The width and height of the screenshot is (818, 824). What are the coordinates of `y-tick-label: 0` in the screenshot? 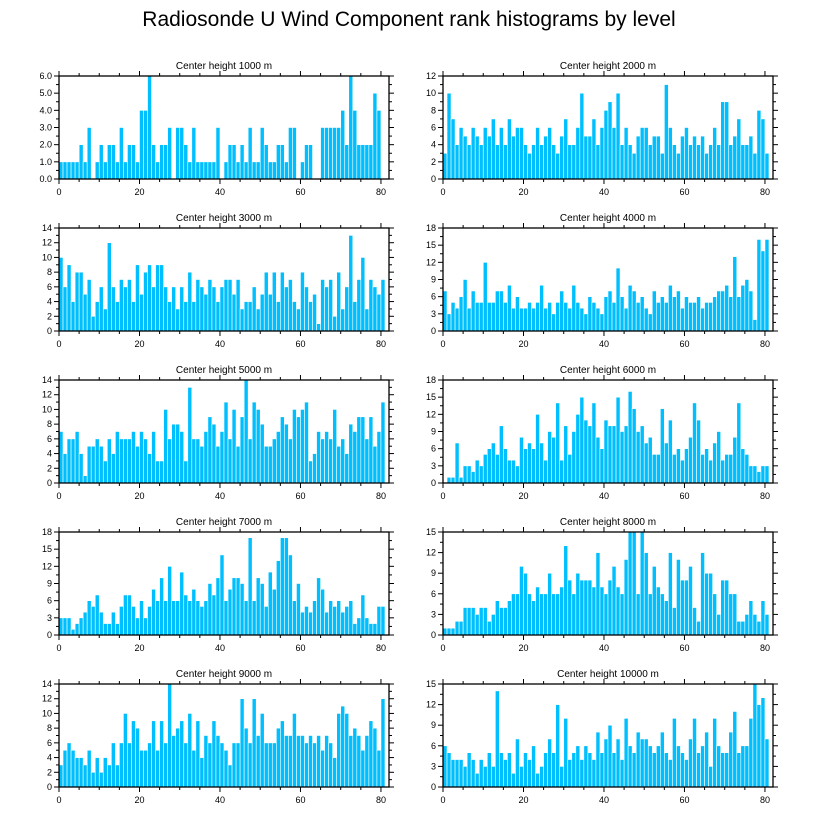 It's located at (433, 635).